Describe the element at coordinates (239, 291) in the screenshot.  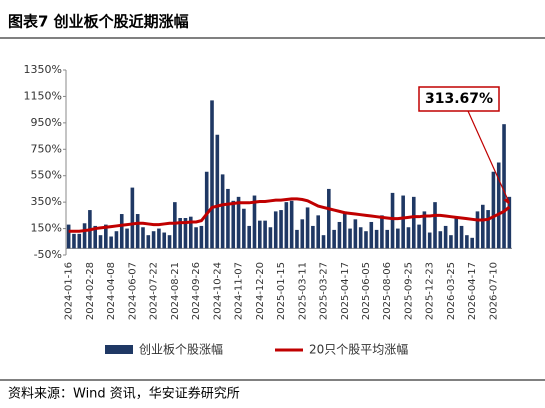
I see `x-tick-label: 2024-11-07` at that location.